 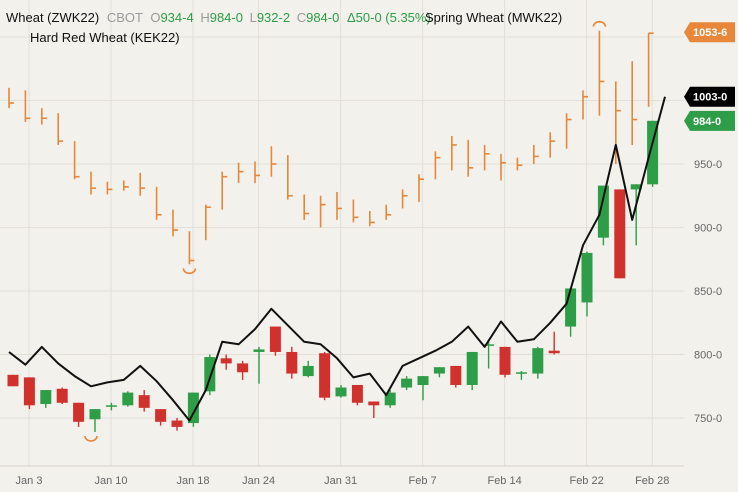 I want to click on x-tick-label: Jan 24, so click(x=258, y=481).